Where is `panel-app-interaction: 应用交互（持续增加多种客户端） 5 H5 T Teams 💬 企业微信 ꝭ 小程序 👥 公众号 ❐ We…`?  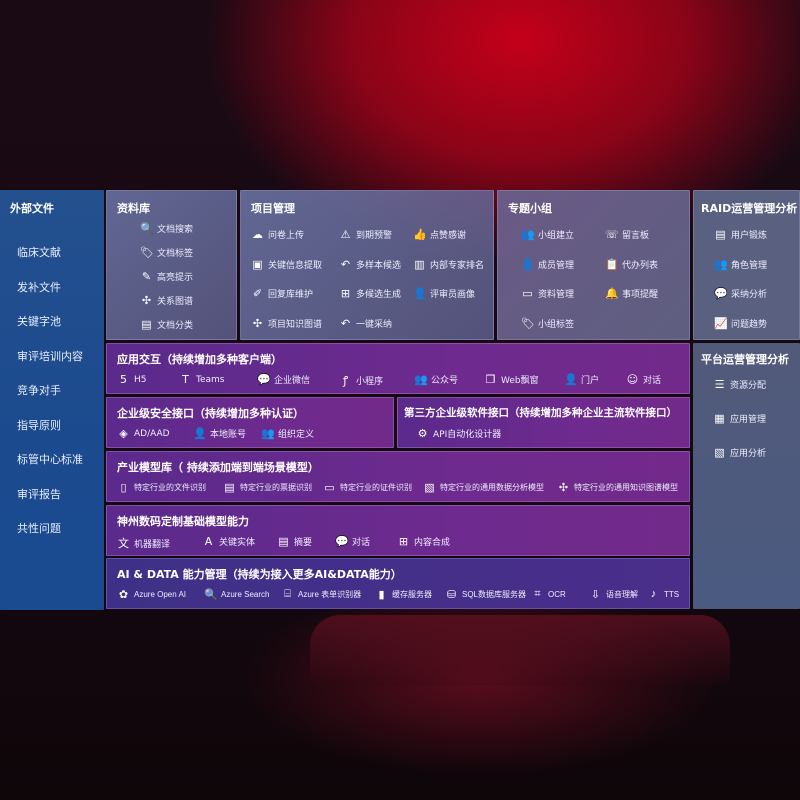
panel-app-interaction: 应用交互（持续增加多种客户端） 5 H5 T Teams 💬 企业微信 ꝭ 小程序 👥 公众号 ❐ We… is located at coordinates (398, 368).